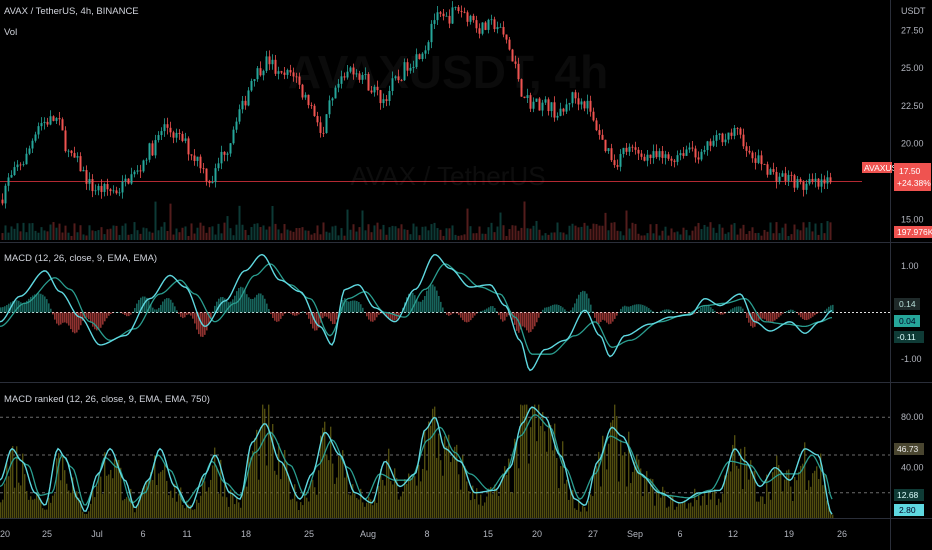 The image size is (932, 550). I want to click on ranked-axis: 80.00 40.00, so click(912, 442).